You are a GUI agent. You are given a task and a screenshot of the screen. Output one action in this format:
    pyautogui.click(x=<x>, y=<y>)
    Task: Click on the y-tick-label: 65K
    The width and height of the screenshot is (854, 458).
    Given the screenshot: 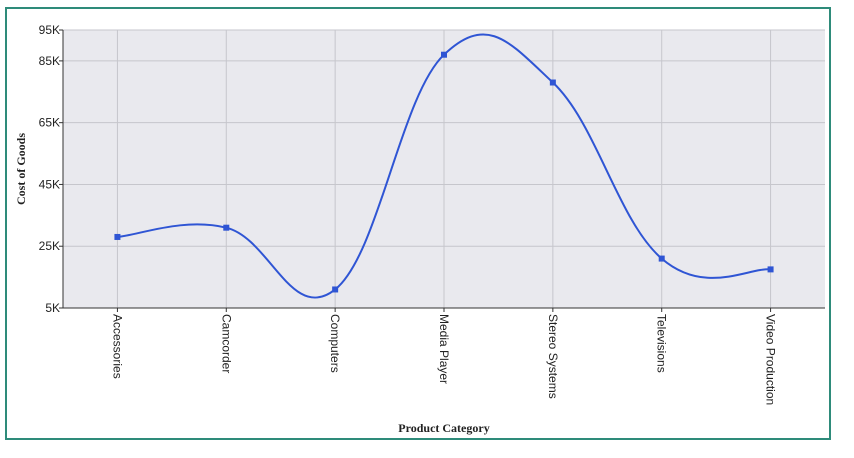 What is the action you would take?
    pyautogui.click(x=49, y=123)
    